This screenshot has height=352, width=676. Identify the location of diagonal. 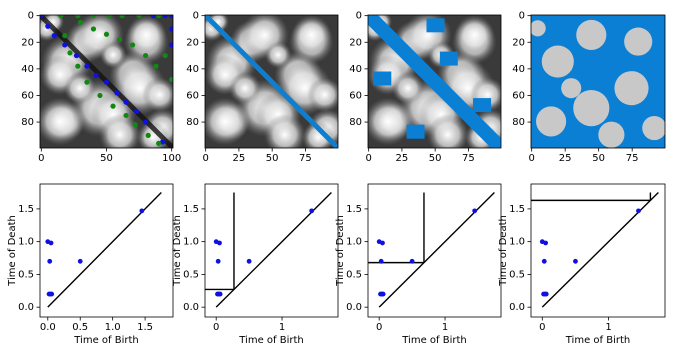
(600, 250).